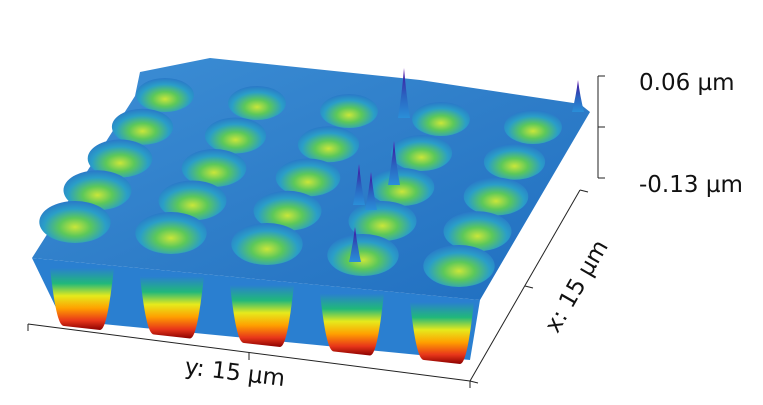  I want to click on y-axis-label: y: 15 µm, so click(234, 373).